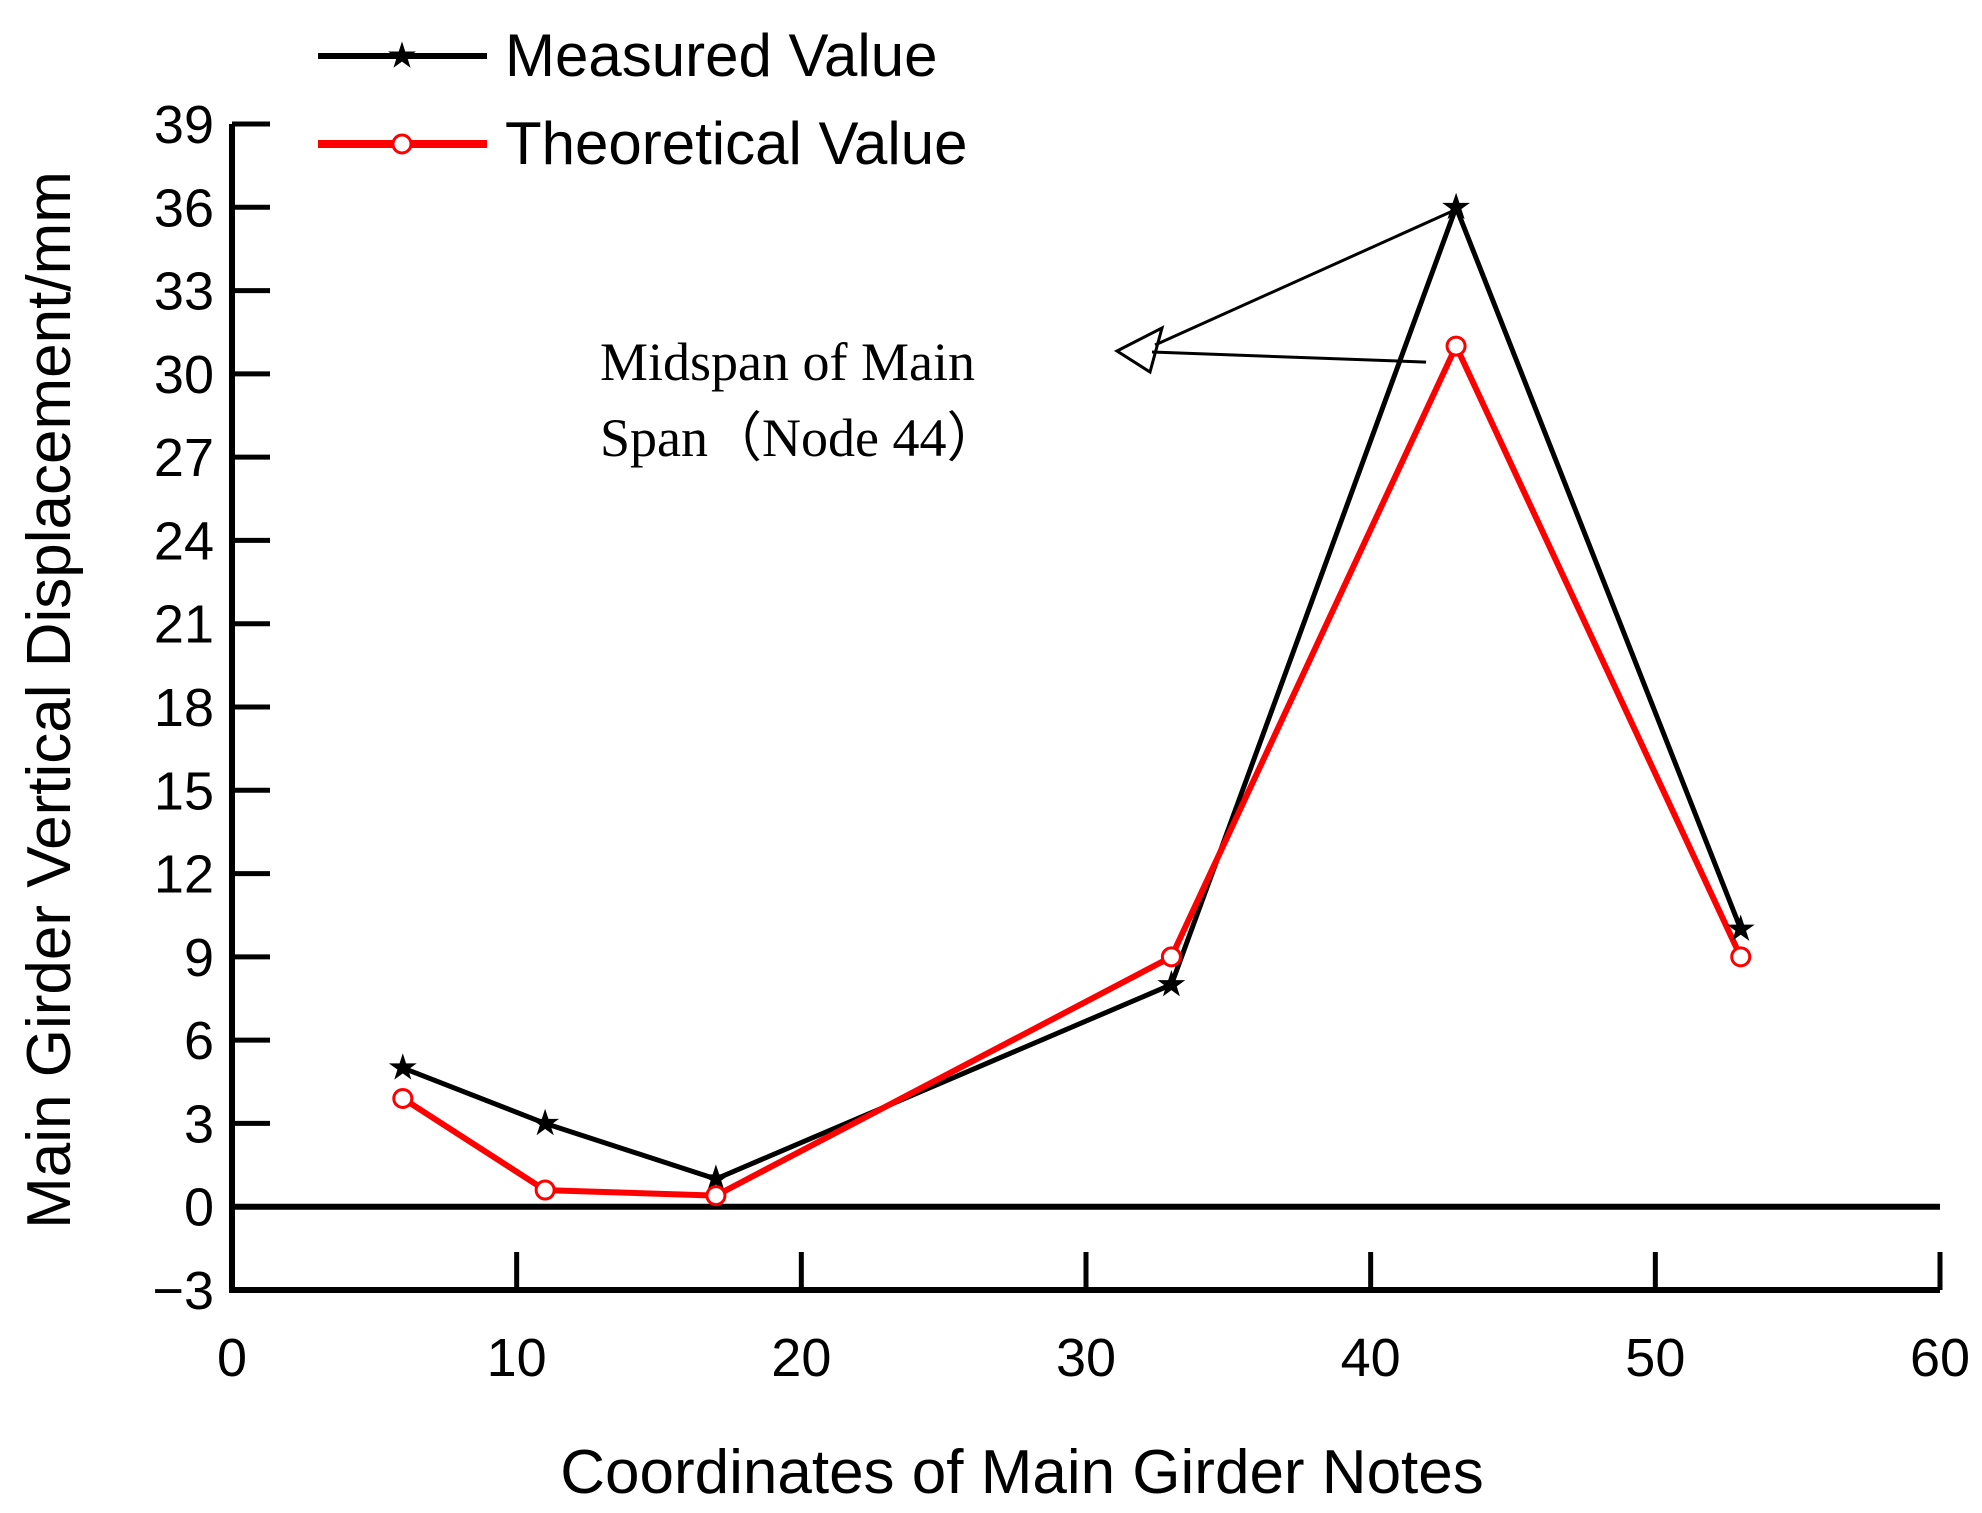  Describe the element at coordinates (642, 99) in the screenshot. I see `legend: Measured Value Theoretical Value` at that location.